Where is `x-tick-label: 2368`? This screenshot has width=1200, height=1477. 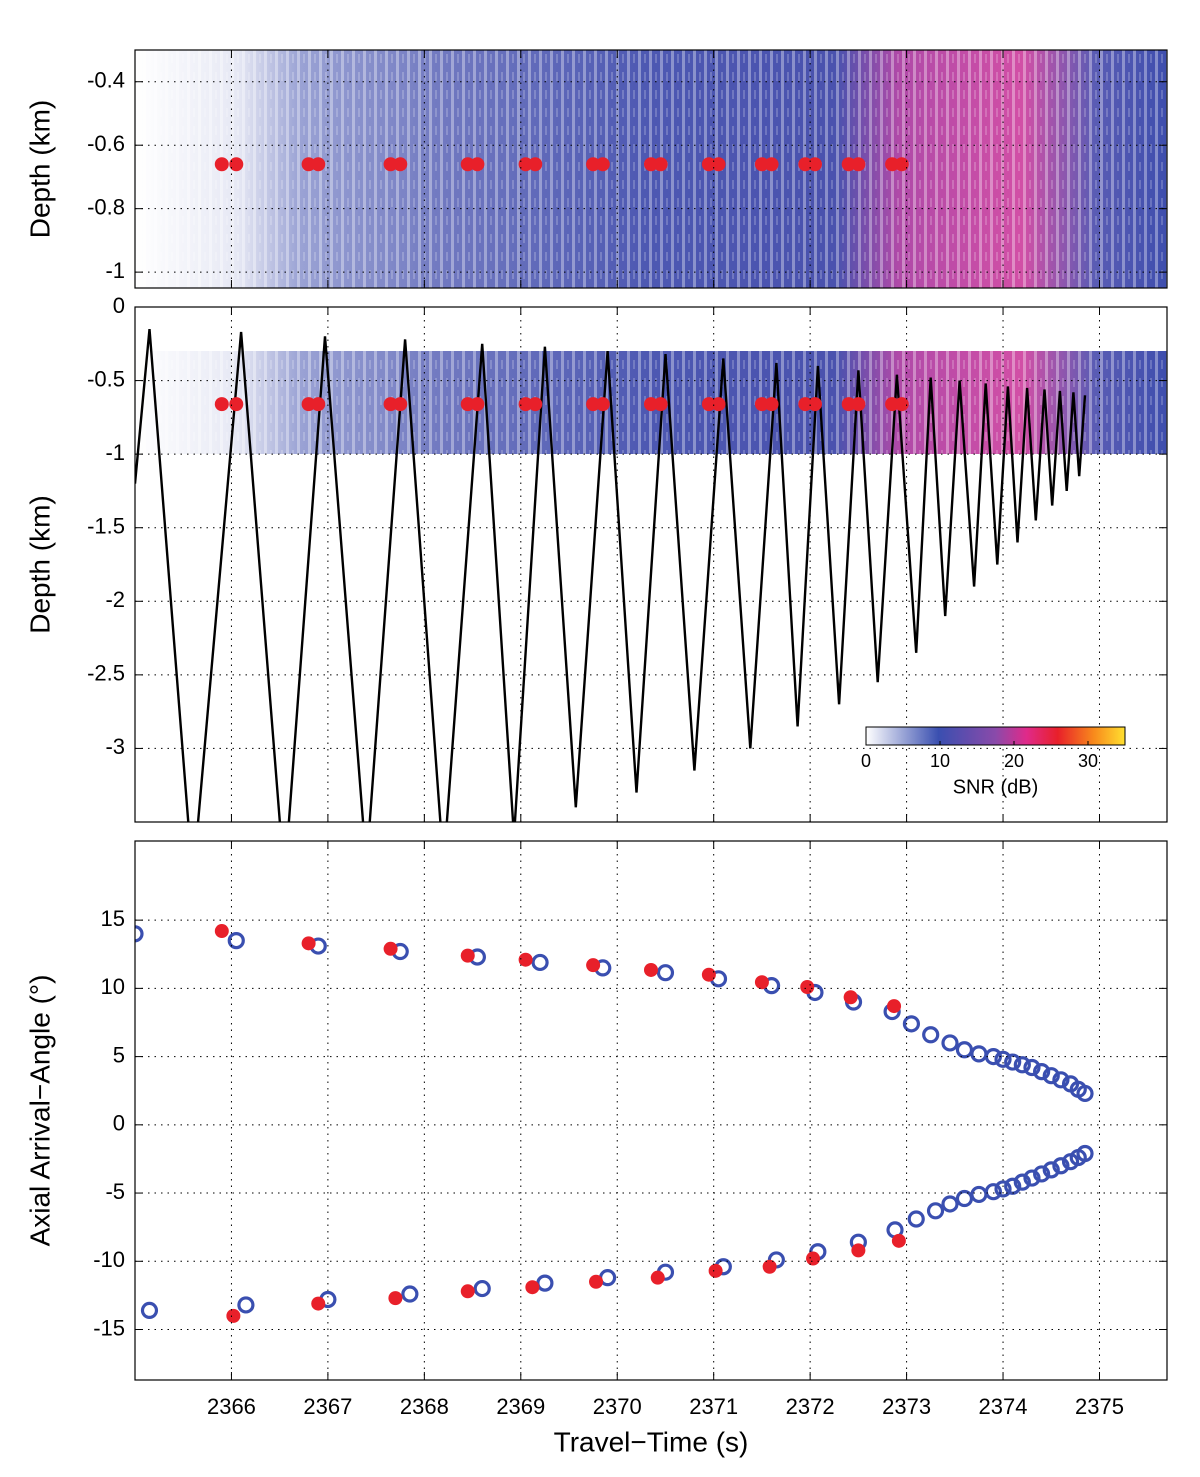
x-tick-label: 2368 is located at coordinates (424, 1406).